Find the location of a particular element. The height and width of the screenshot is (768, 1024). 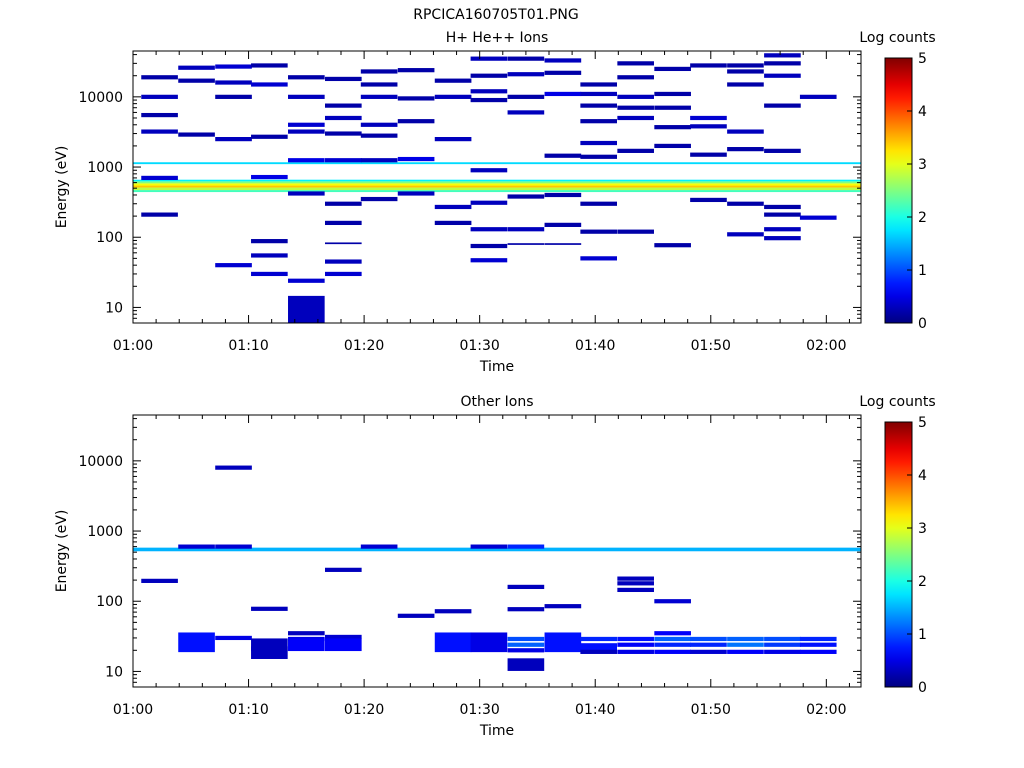

x-tick-label: 01:10 is located at coordinates (248, 710).